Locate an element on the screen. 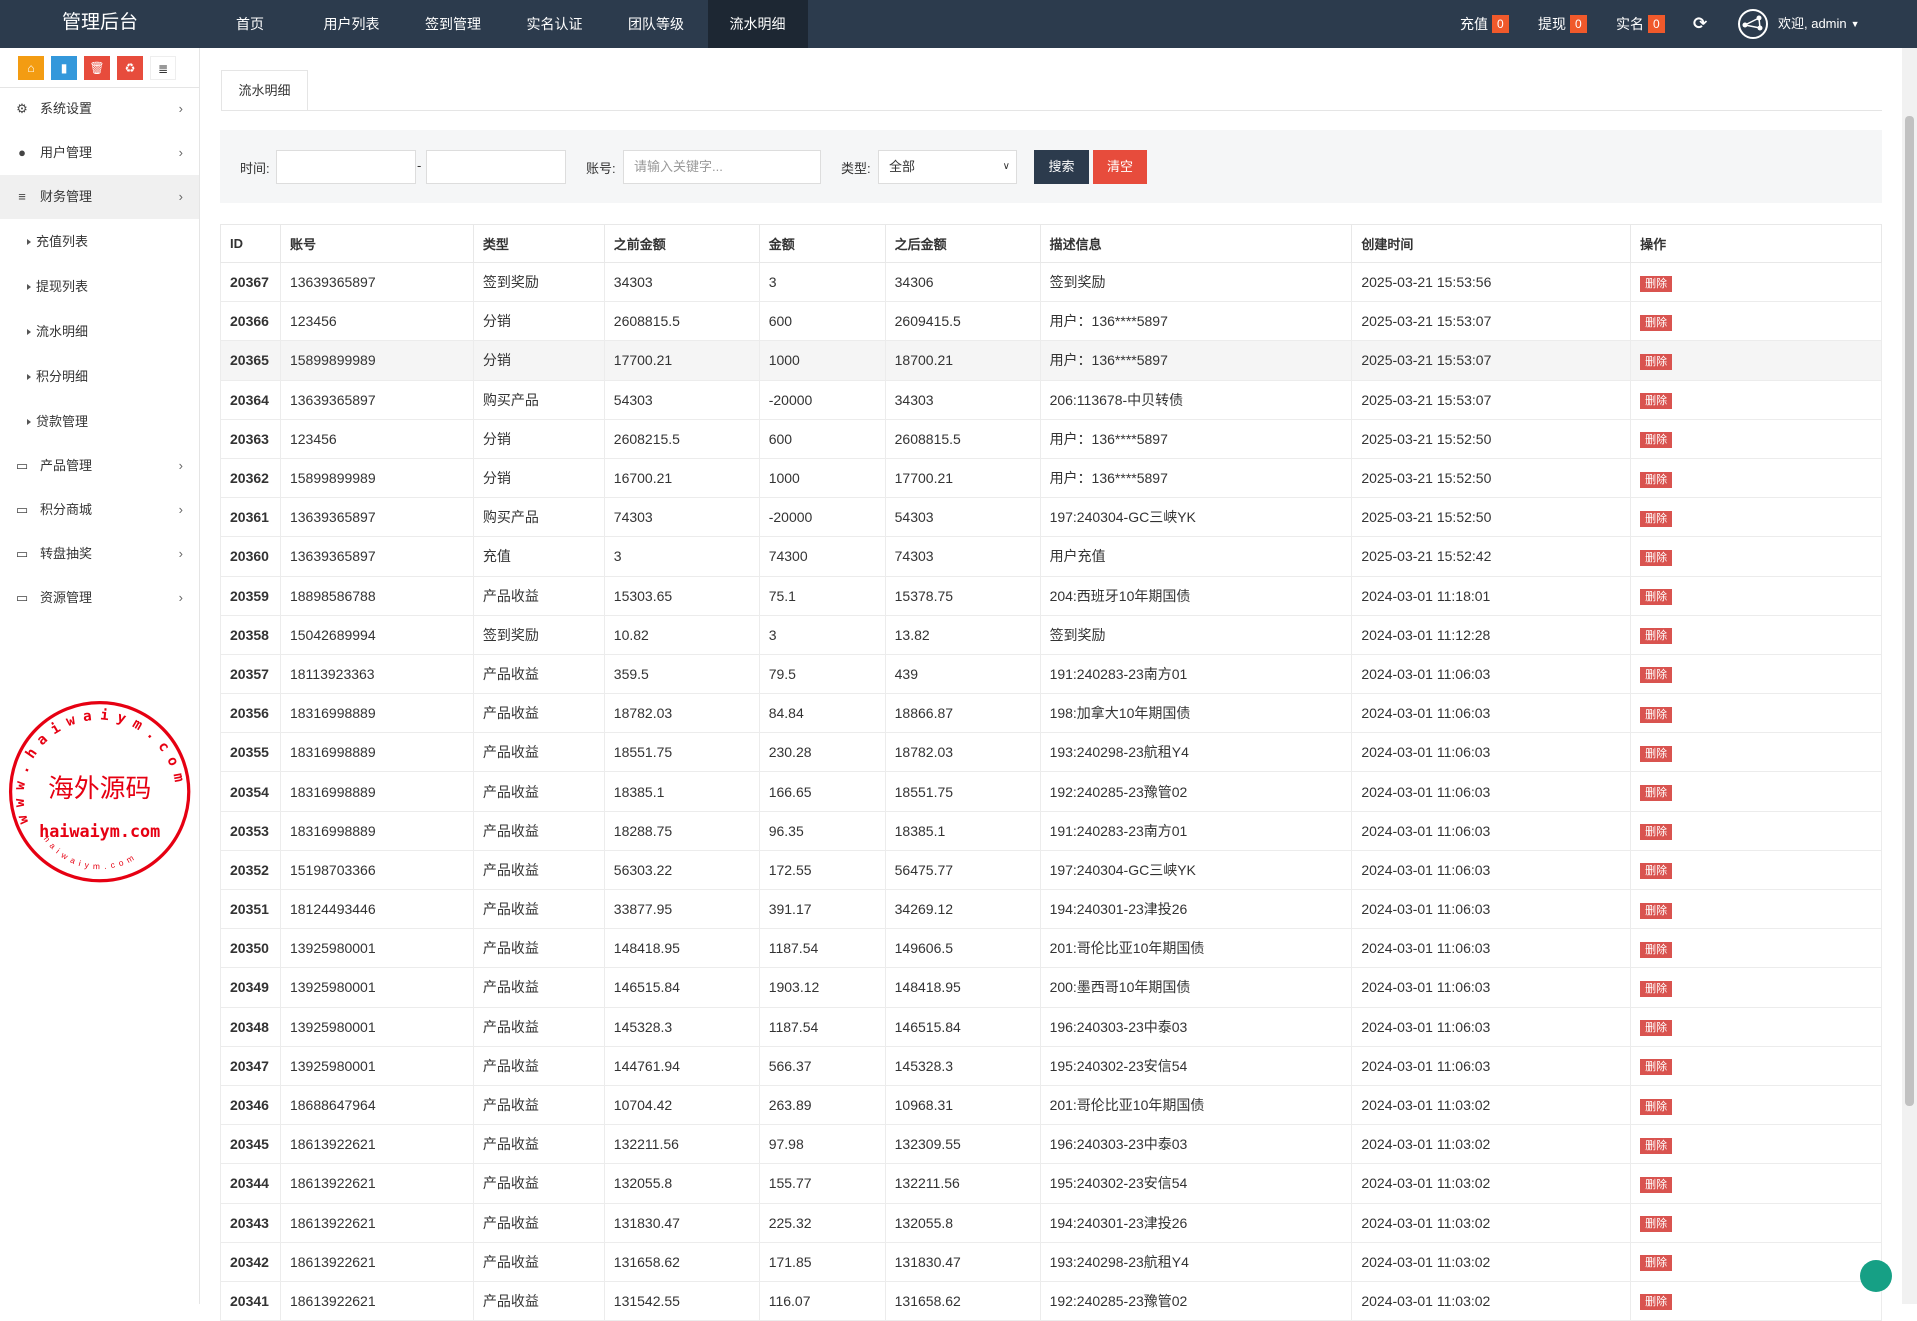  trash-button: 🗑 is located at coordinates (97, 68).